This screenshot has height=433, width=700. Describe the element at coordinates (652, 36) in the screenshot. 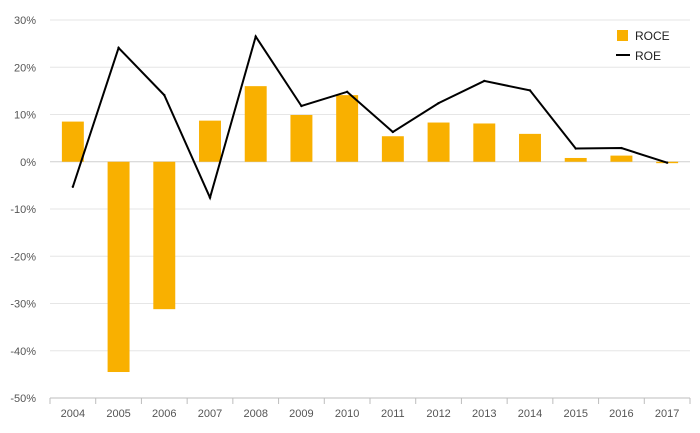

I see `legend-roce-label: ROCE` at that location.